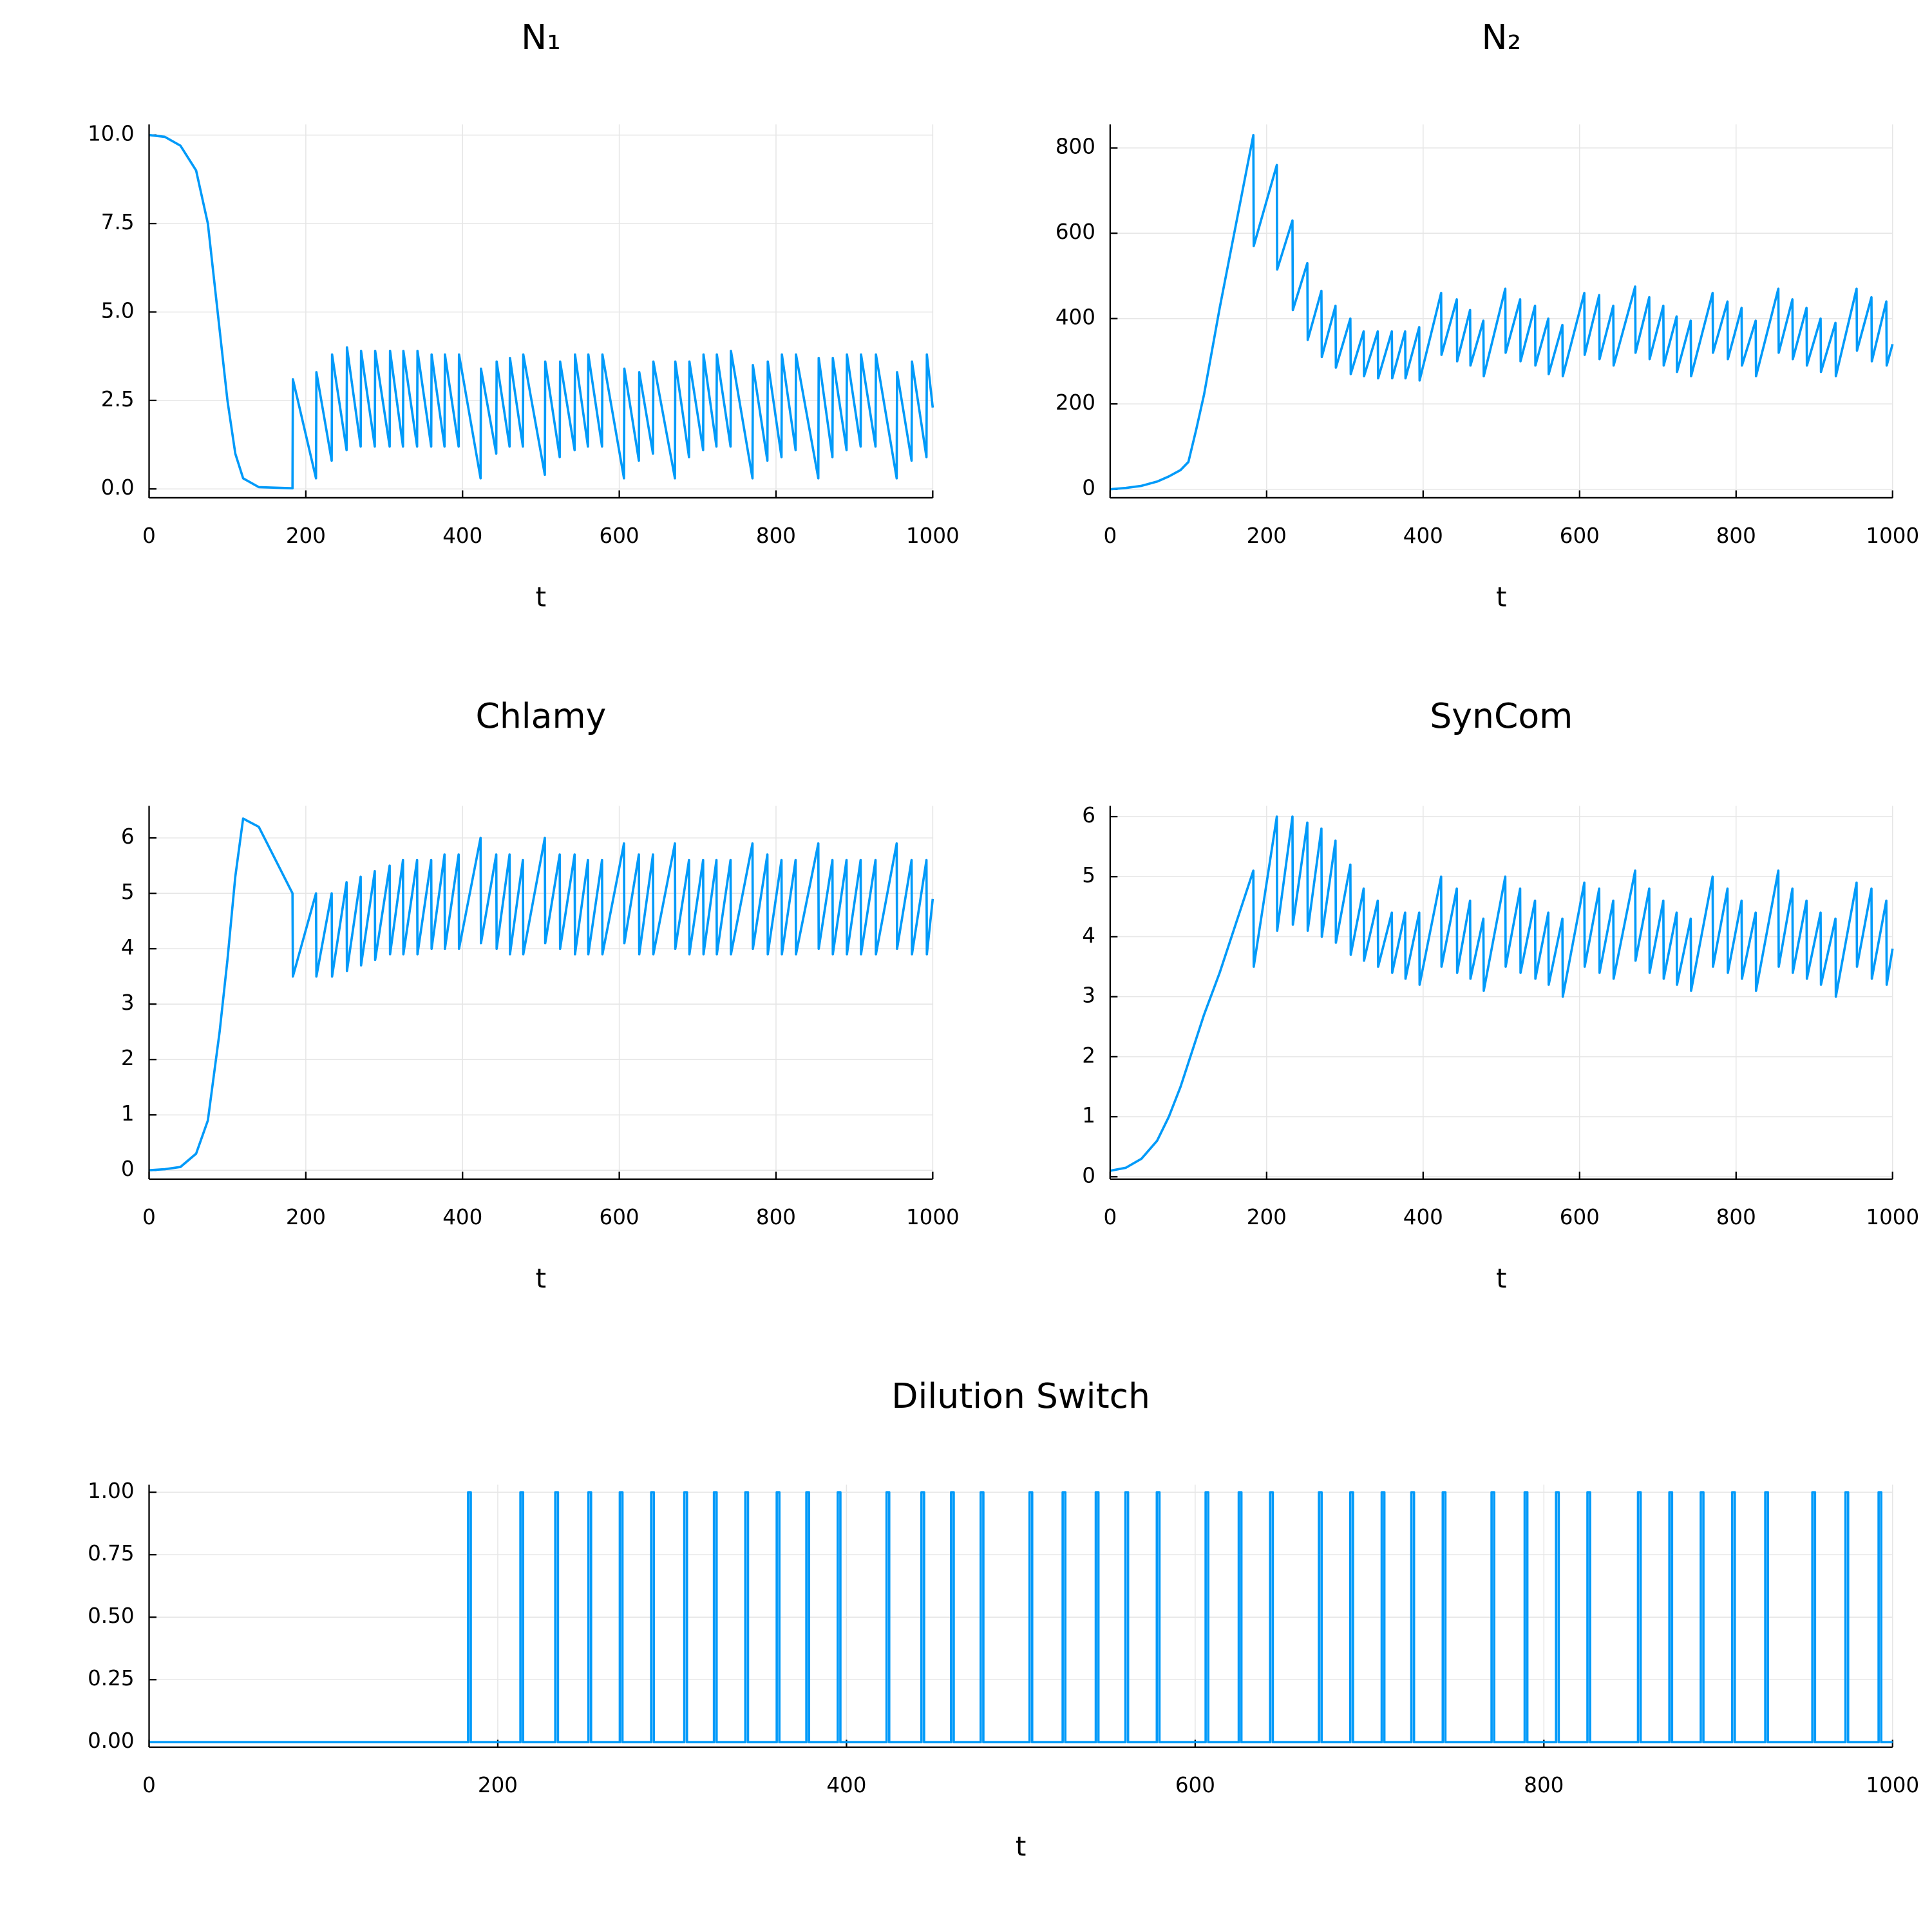 Image resolution: width=1932 pixels, height=1932 pixels. I want to click on subplot: Chlamy 0 1 2 3 4 5 6 0 200 400 600 800 1000 t, so click(540, 995).